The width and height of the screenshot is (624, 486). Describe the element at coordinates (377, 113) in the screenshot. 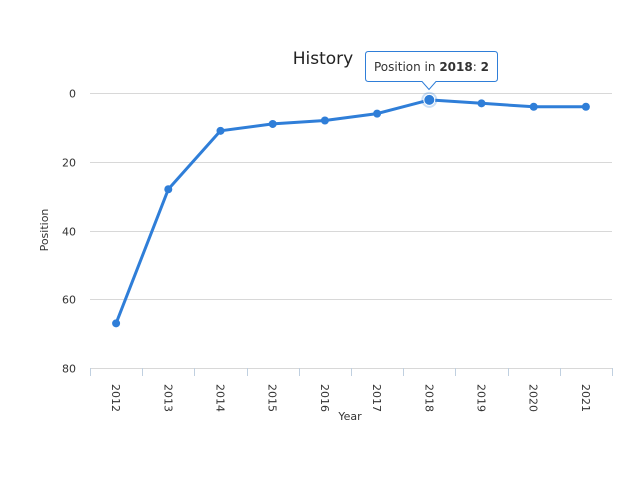

I see `data-point-2017` at that location.